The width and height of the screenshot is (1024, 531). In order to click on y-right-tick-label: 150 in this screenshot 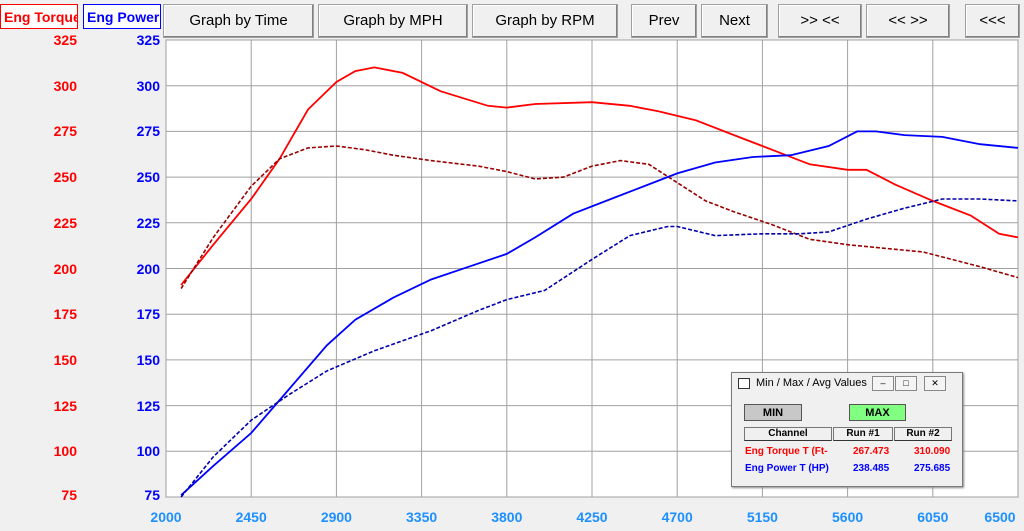, I will do `click(148, 359)`.